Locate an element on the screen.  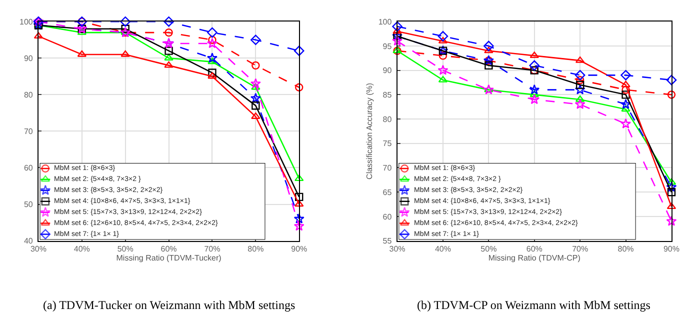
y-tick-label: 55 is located at coordinates (387, 241).